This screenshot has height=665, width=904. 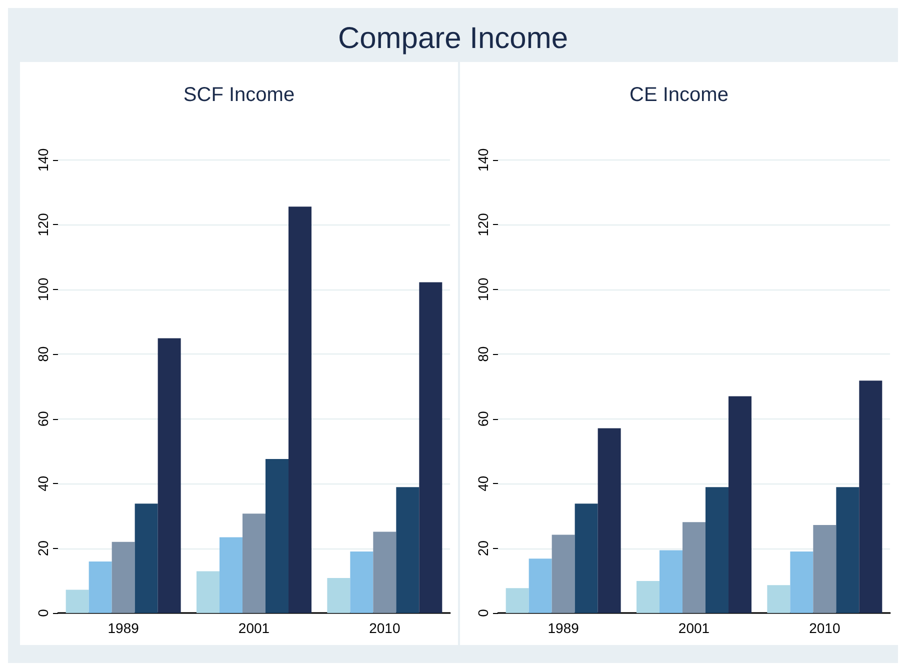 What do you see at coordinates (239, 95) in the screenshot?
I see `chart-title: SCF Income` at bounding box center [239, 95].